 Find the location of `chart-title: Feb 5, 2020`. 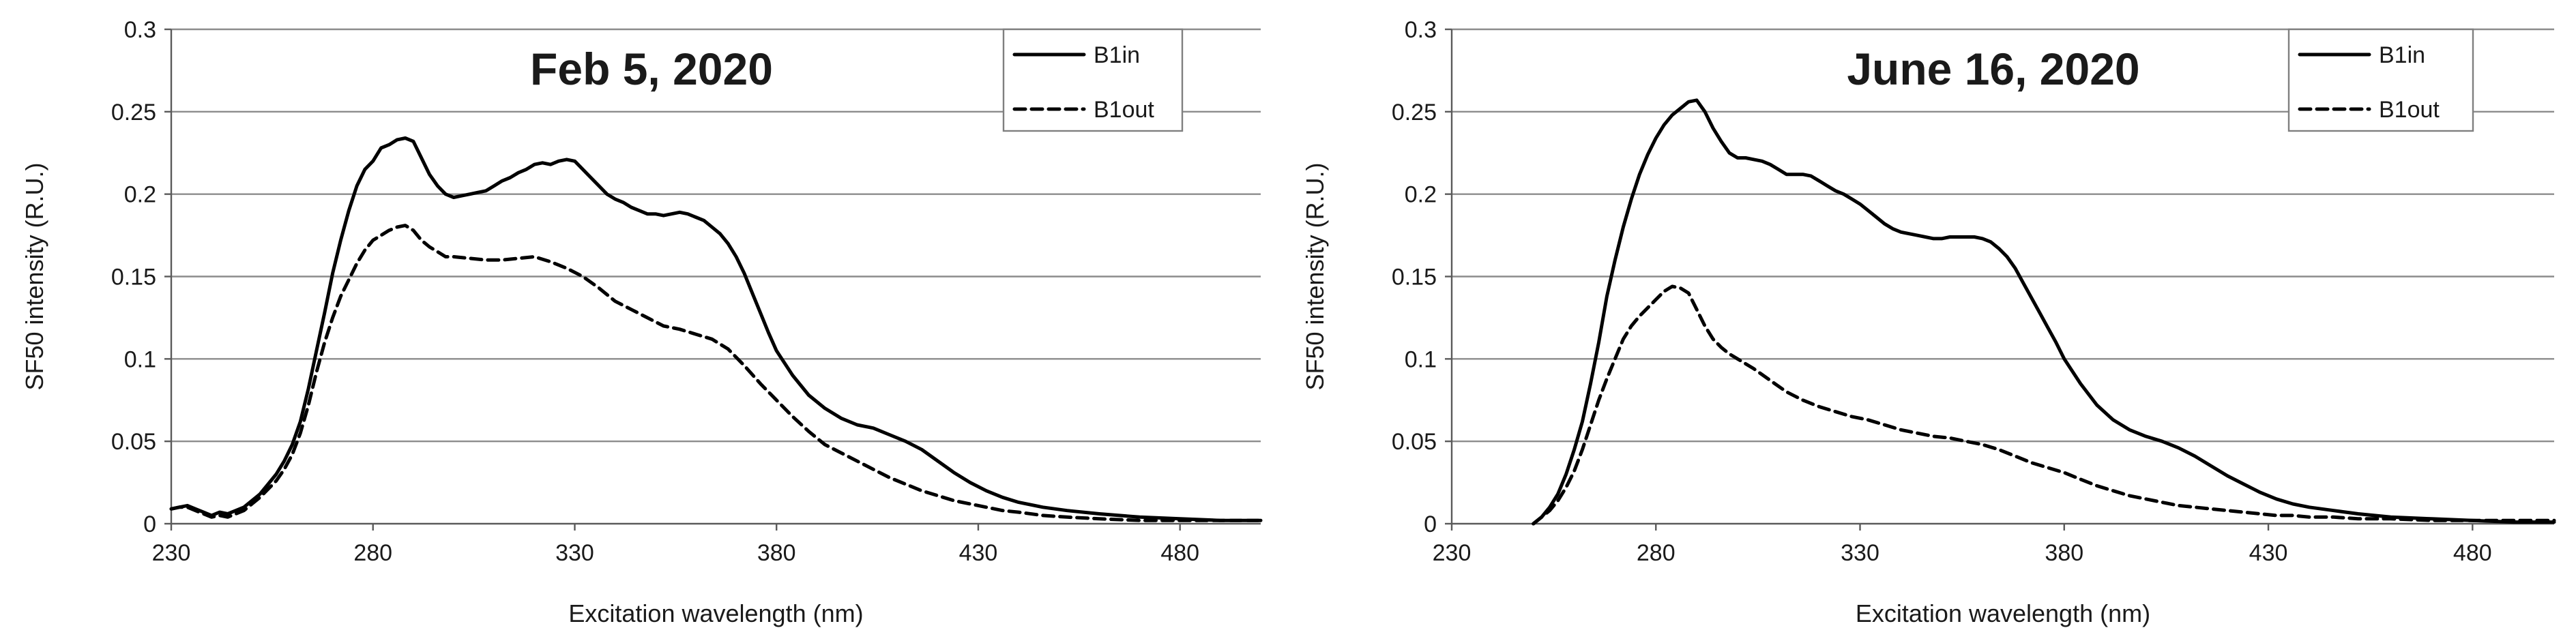

chart-title: Feb 5, 2020 is located at coordinates (651, 69).